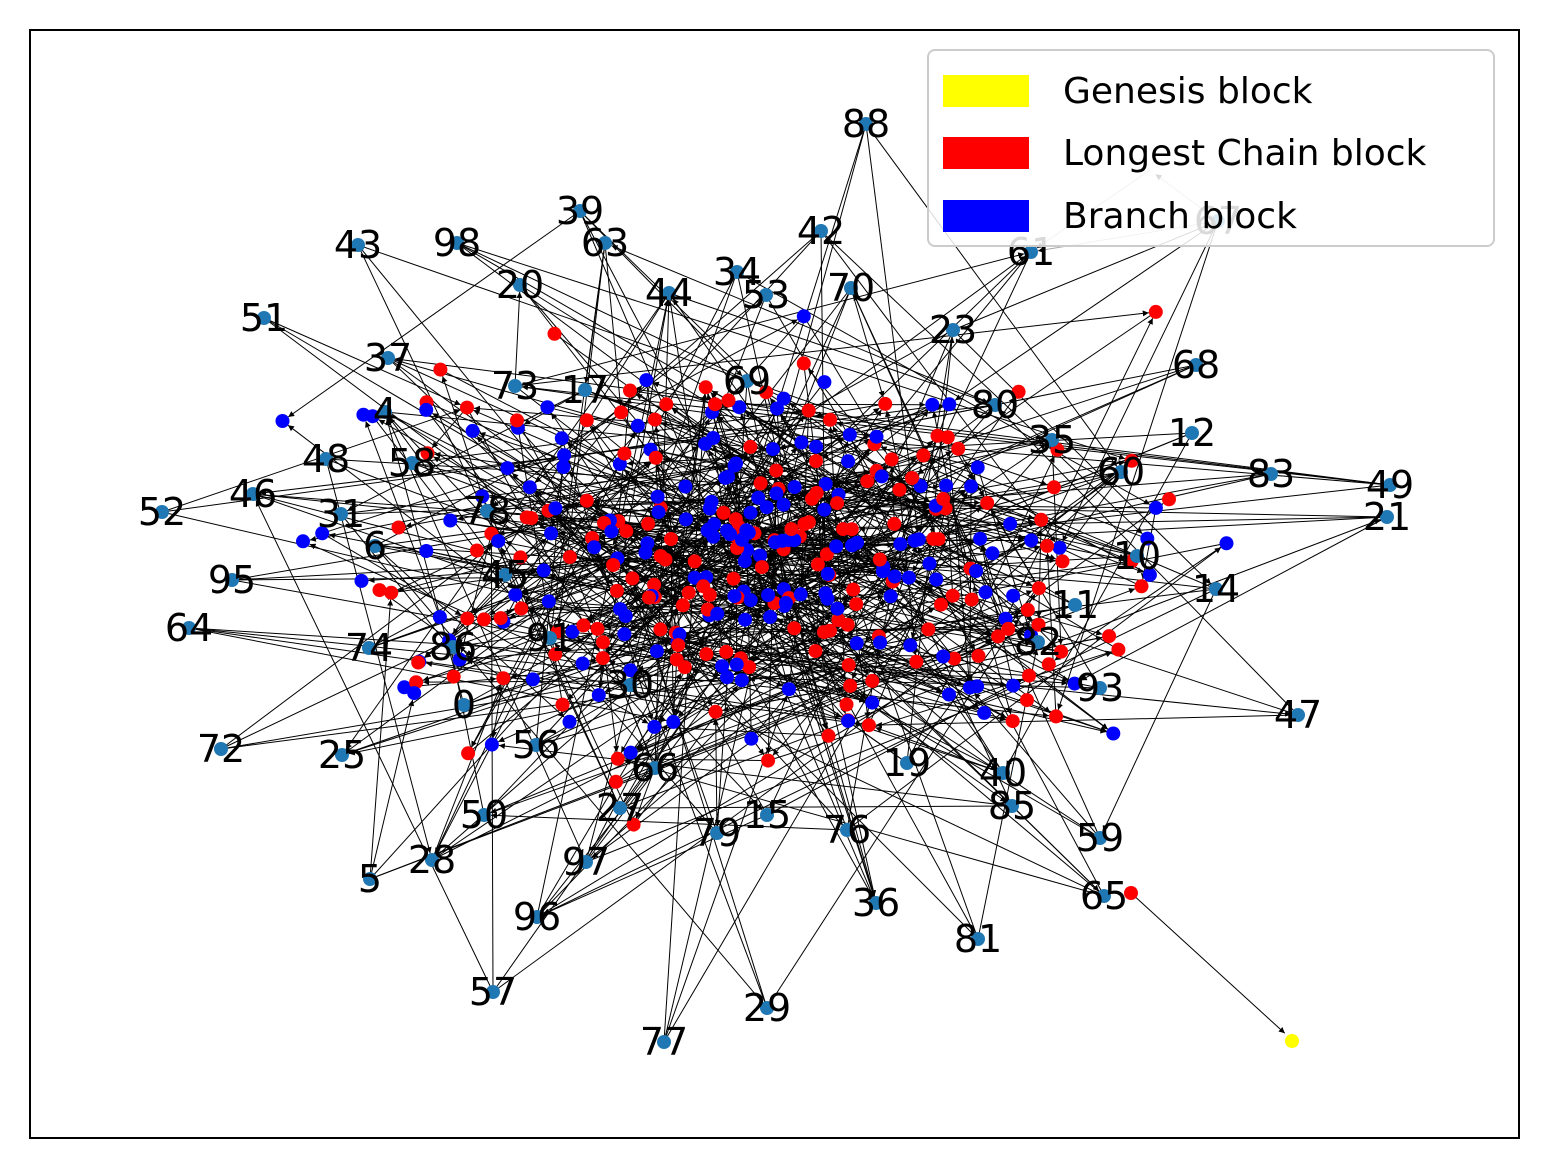 The width and height of the screenshot is (1548, 1168). Describe the element at coordinates (221, 749) in the screenshot. I see `hub-label-72: 72` at that location.